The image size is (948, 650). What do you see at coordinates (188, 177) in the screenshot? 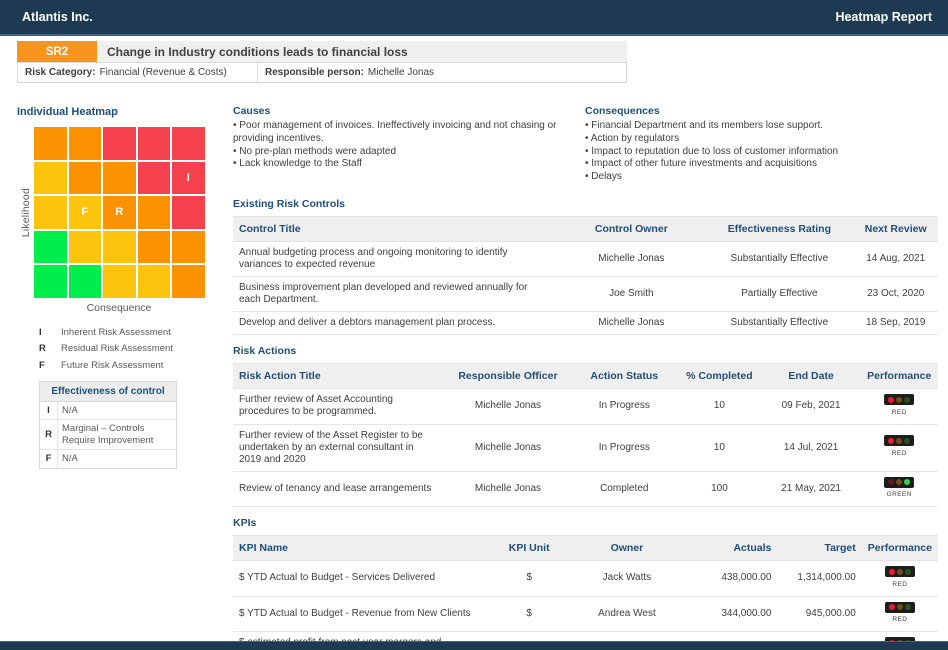
I see `heatmap-cell: I` at bounding box center [188, 177].